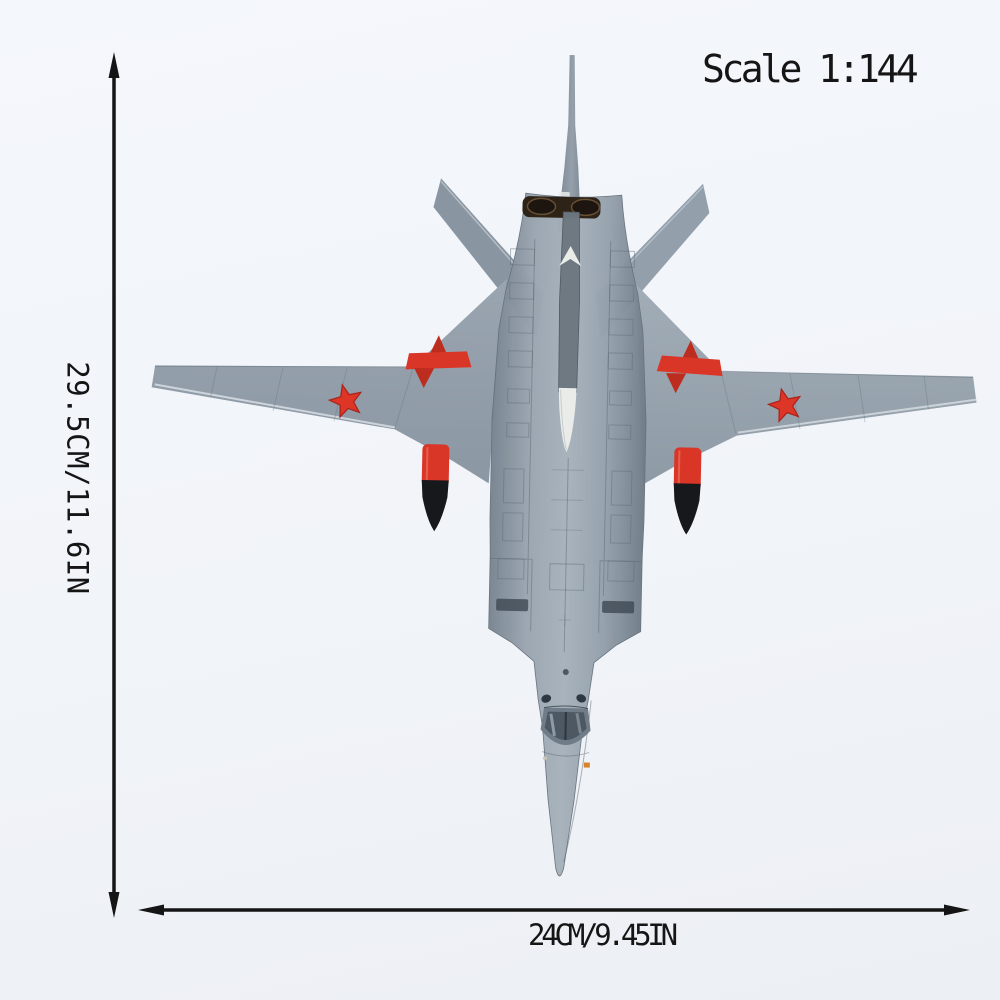 The height and width of the screenshot is (1000, 1000). What do you see at coordinates (329, 381) in the screenshot?
I see `left-wing` at bounding box center [329, 381].